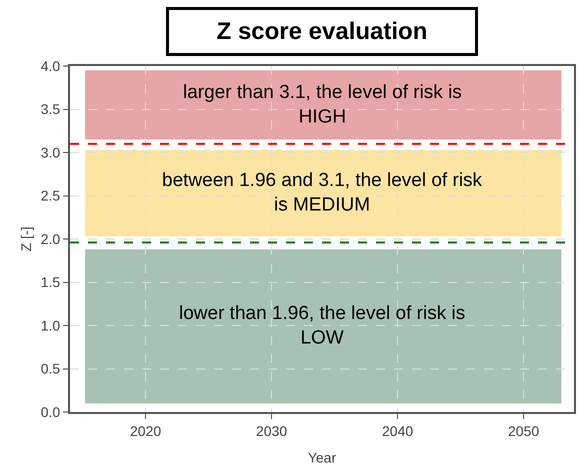  What do you see at coordinates (524, 430) in the screenshot?
I see `x-tick-label: 2050` at bounding box center [524, 430].